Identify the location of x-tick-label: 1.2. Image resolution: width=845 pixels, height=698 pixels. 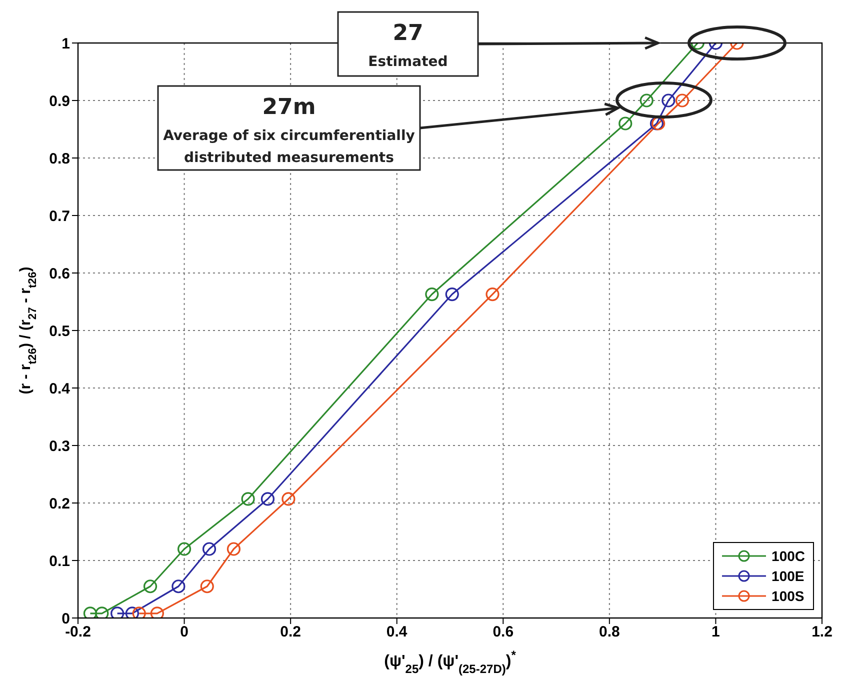
(822, 632).